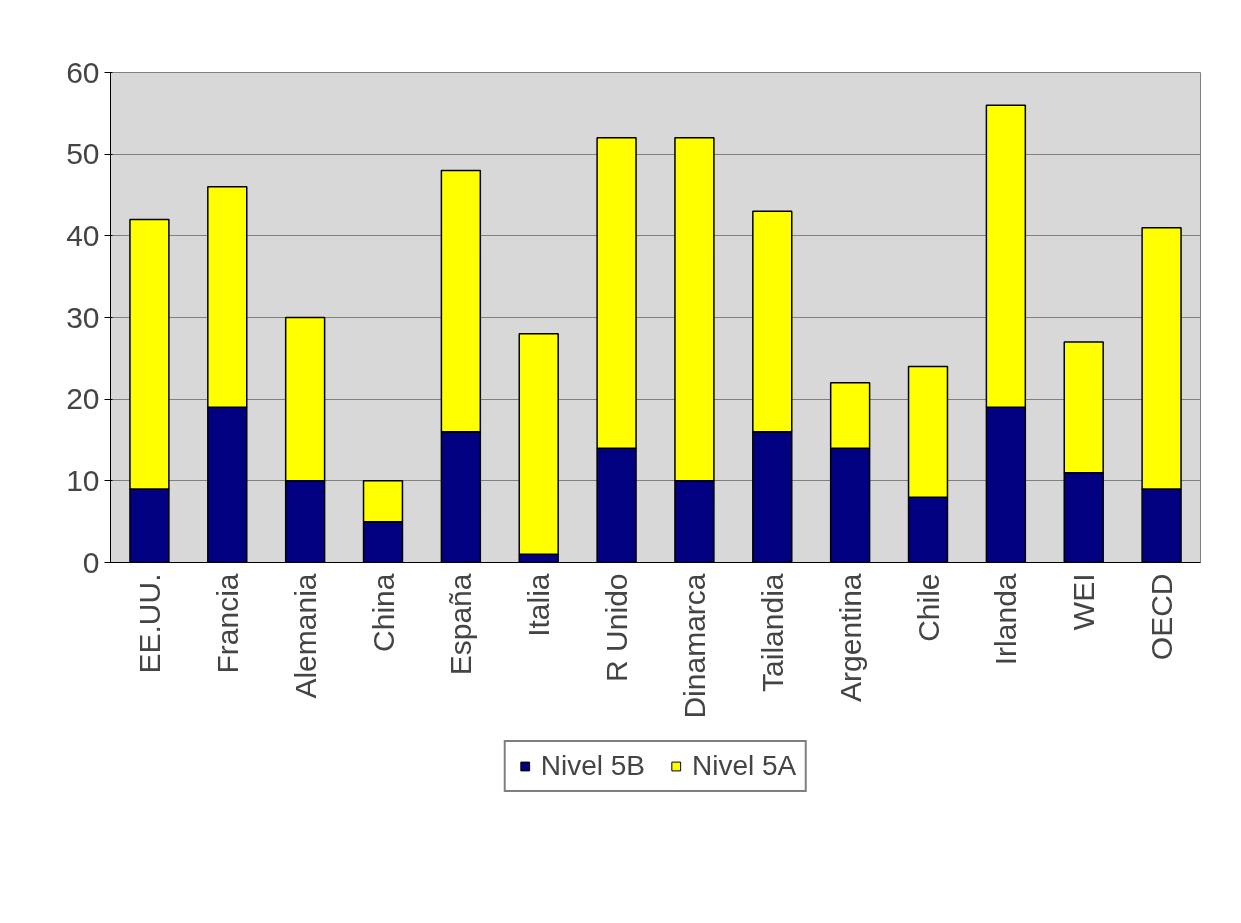 Image resolution: width=1241 pixels, height=923 pixels. What do you see at coordinates (91, 562) in the screenshot?
I see `y-tick-label: 0` at bounding box center [91, 562].